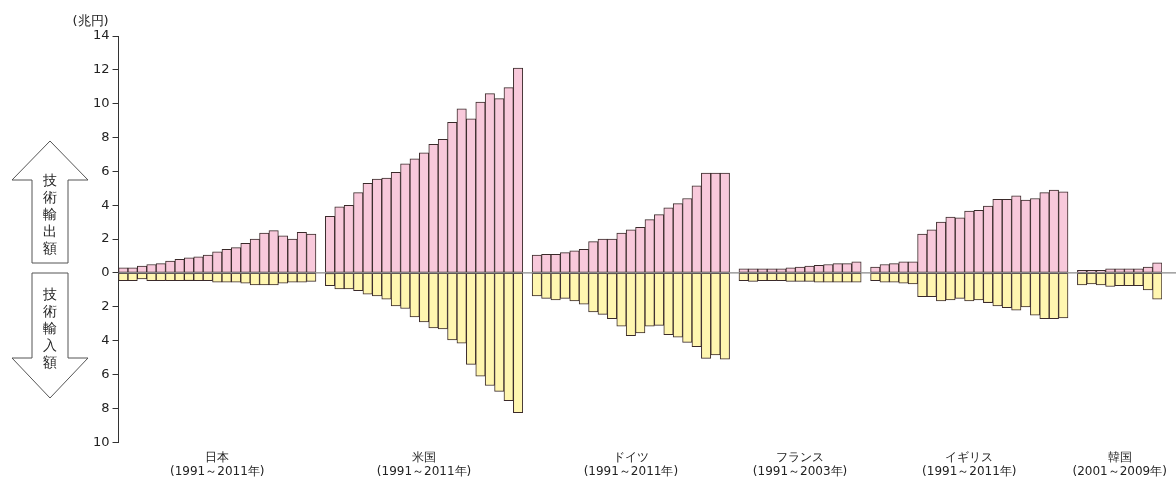  I want to click on y-tick-label: 14, so click(101, 35).